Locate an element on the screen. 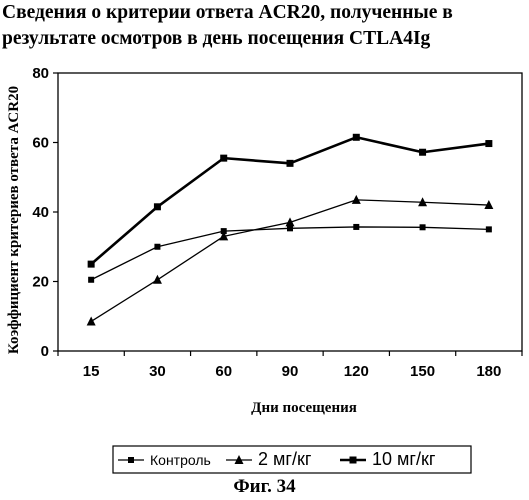  x-tick-label: 60 is located at coordinates (223, 371).